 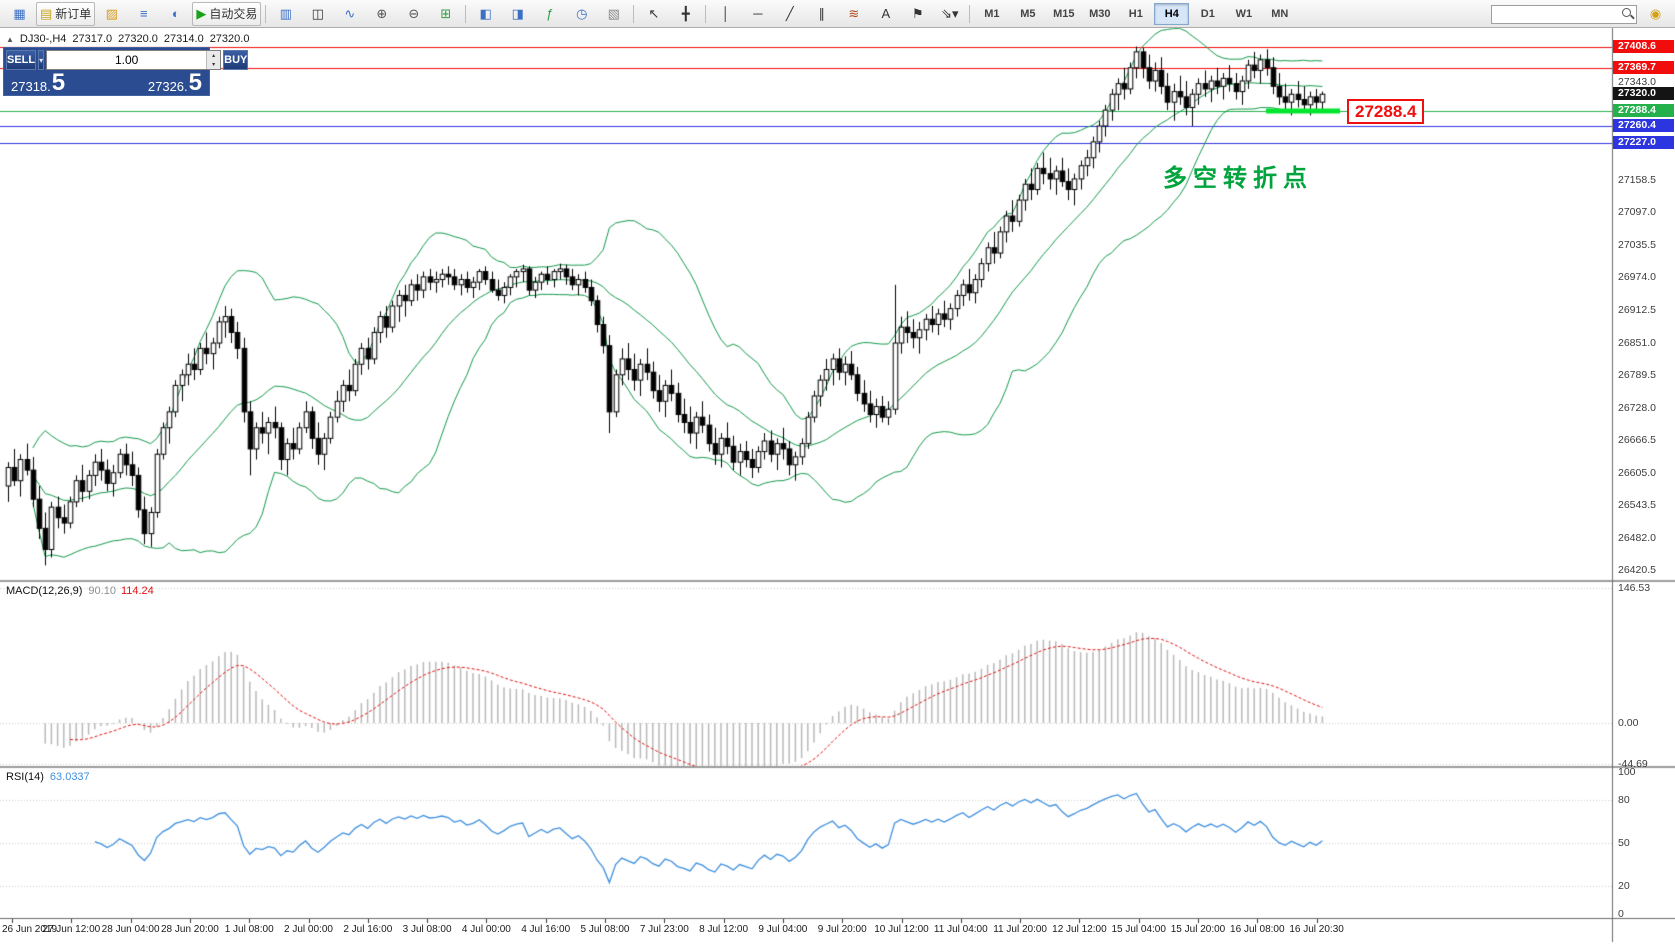 What do you see at coordinates (917, 14) in the screenshot?
I see `text-label-icon-button: ⚑` at bounding box center [917, 14].